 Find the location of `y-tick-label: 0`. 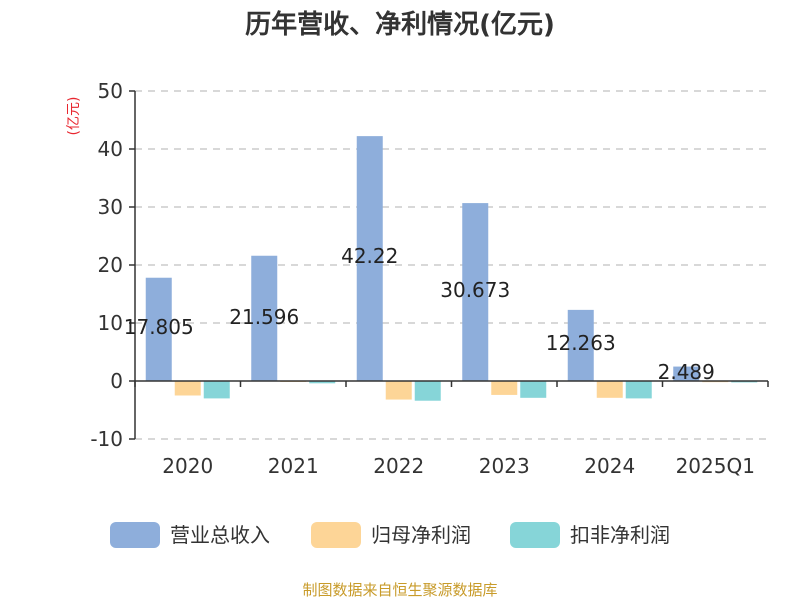

y-tick-label: 0 is located at coordinates (116, 381).